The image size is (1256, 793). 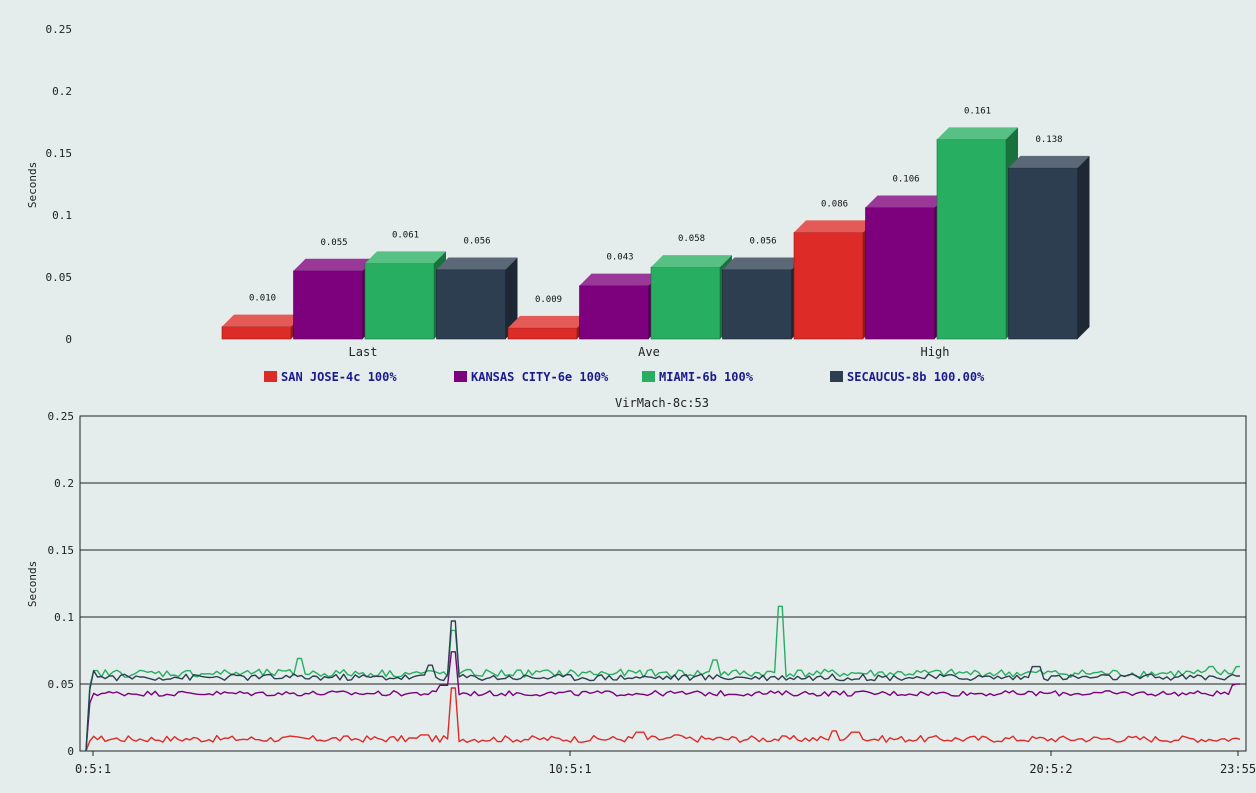 What do you see at coordinates (363, 352) in the screenshot?
I see `bar-category-label: Last` at bounding box center [363, 352].